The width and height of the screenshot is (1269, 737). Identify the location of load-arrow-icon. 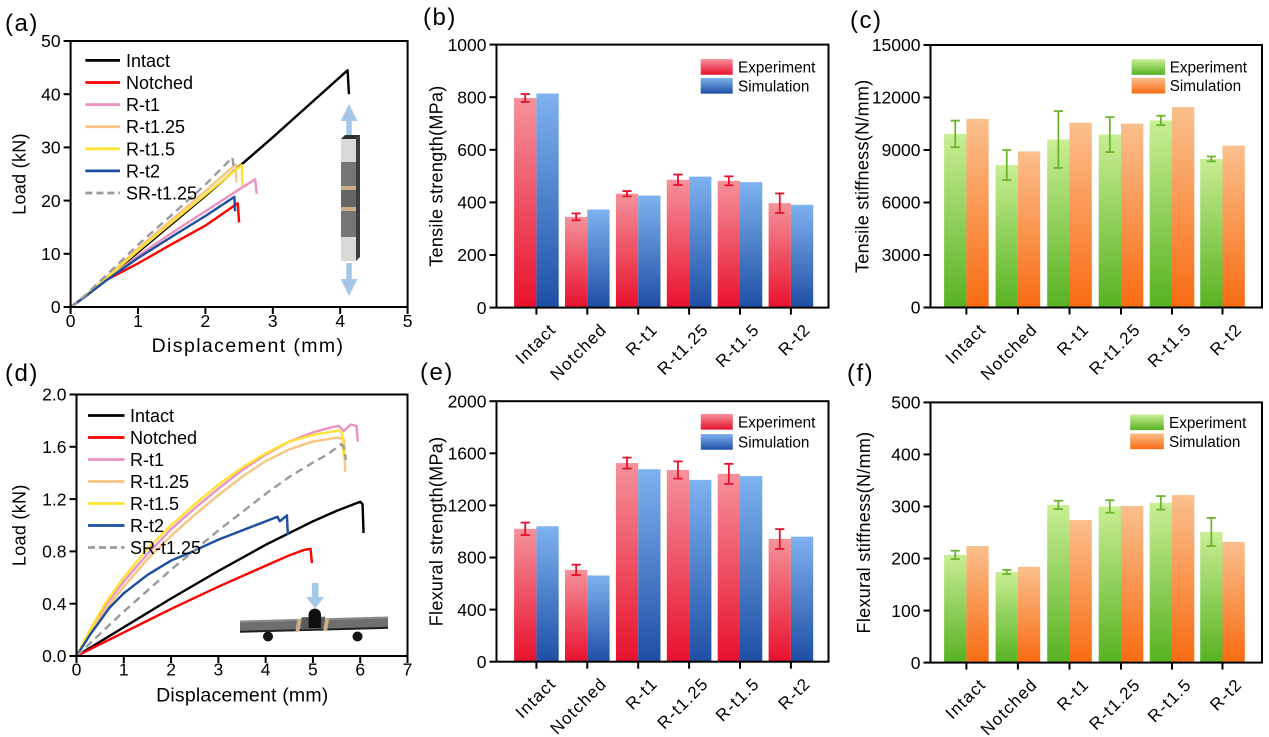
(315, 596).